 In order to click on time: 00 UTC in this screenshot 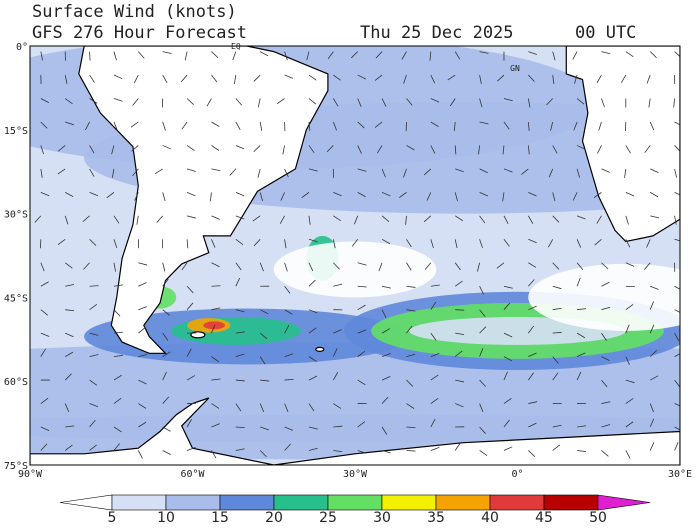, I will do `click(605, 33)`.